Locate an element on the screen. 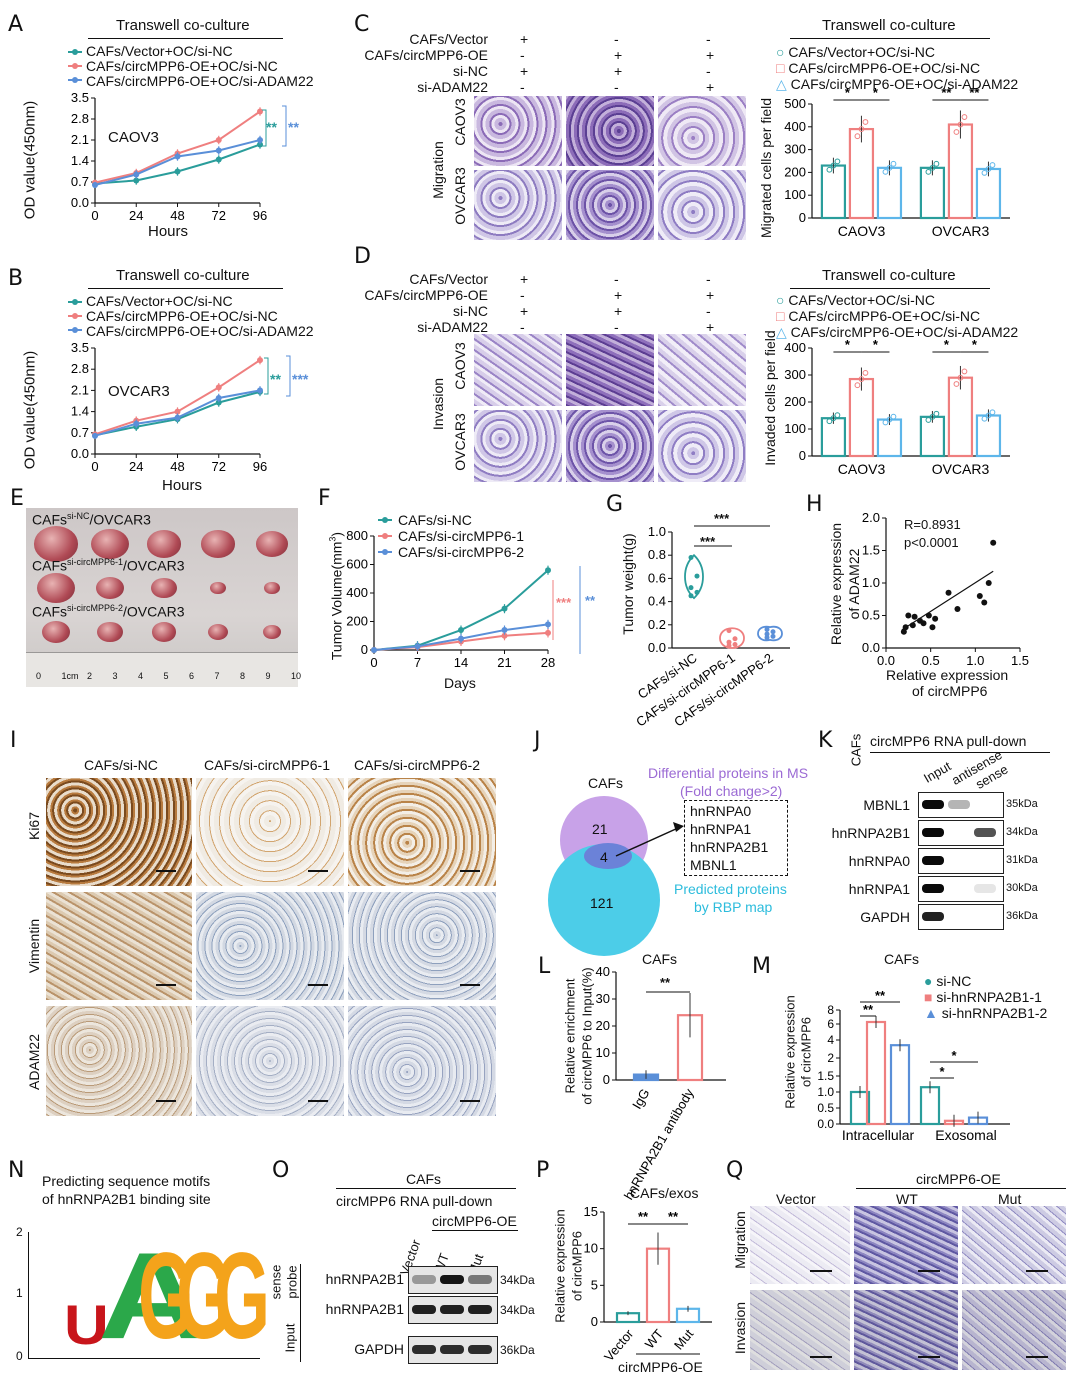 The image size is (1080, 1386). panel-d-line-2: OVCAR3 is located at coordinates (460, 442).